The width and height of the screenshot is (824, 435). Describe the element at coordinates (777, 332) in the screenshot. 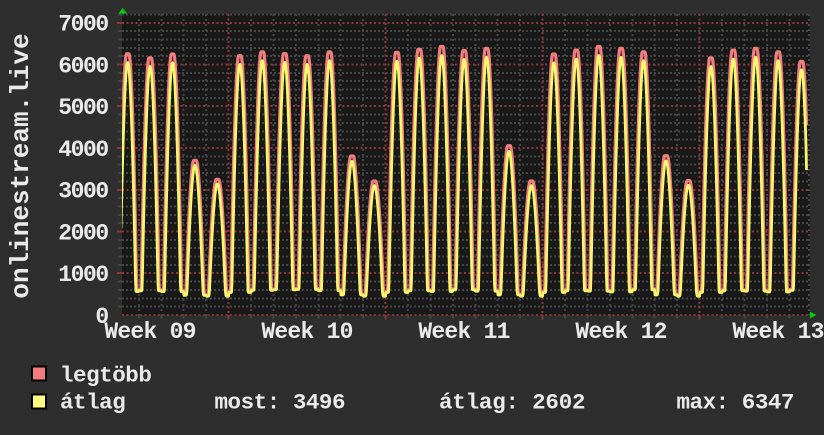

I see `svg-text: Week 13` at that location.